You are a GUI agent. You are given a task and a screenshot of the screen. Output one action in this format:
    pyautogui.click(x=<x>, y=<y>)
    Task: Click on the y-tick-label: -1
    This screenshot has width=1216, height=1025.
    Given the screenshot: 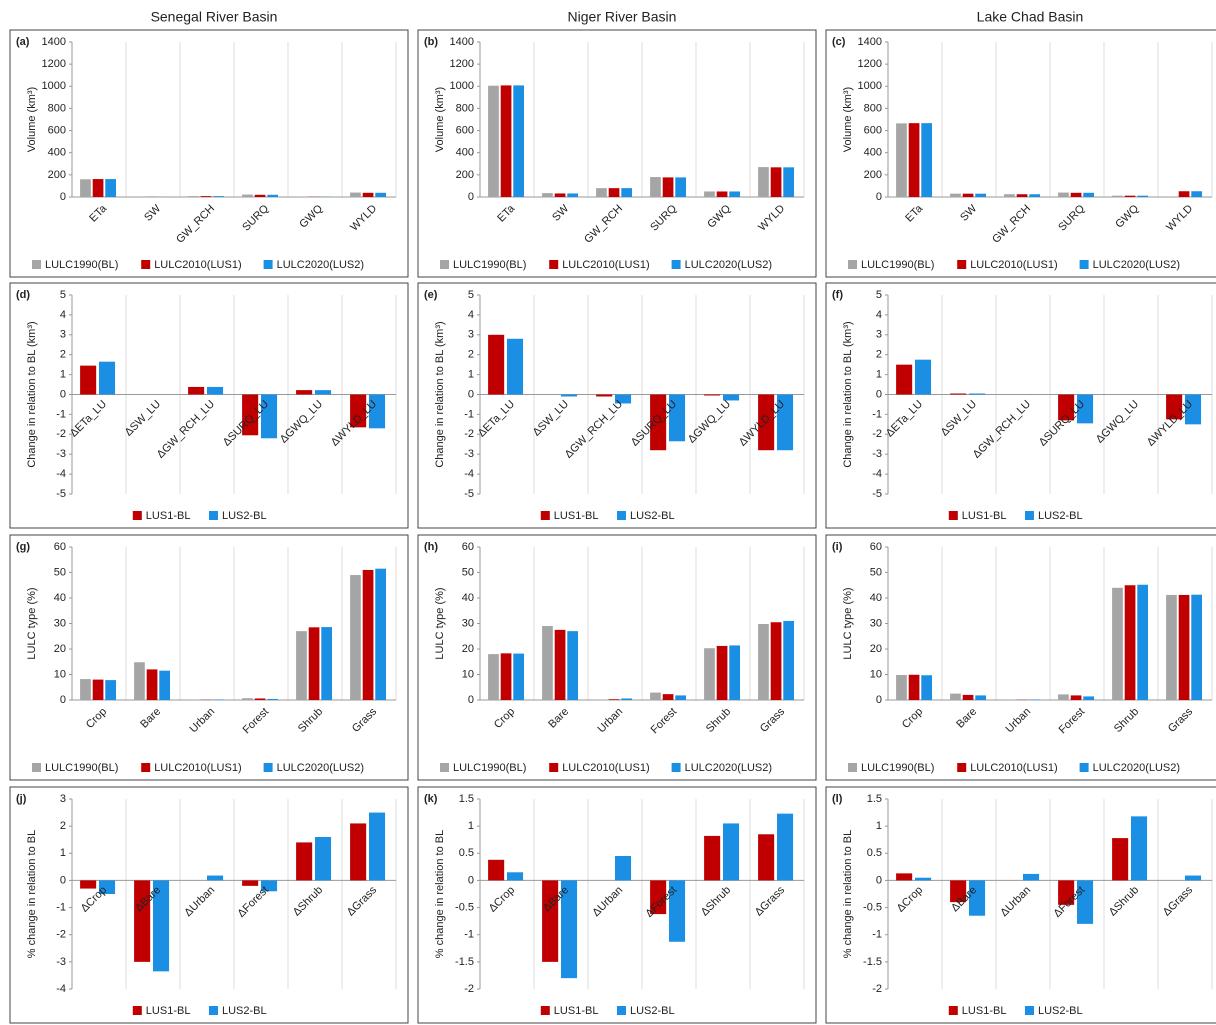 What is the action you would take?
    pyautogui.click(x=61, y=907)
    